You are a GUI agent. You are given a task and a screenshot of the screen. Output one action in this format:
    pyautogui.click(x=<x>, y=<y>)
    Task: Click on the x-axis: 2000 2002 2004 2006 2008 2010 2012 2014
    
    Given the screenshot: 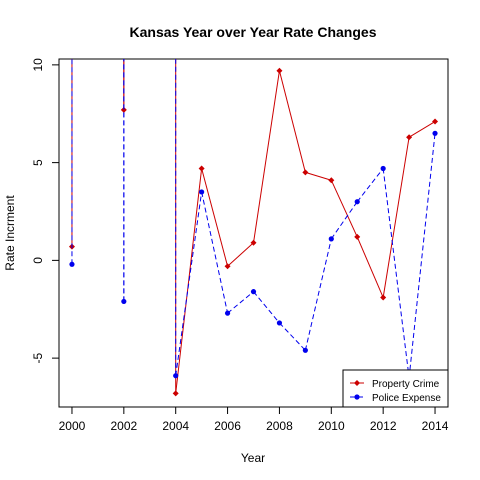 What is the action you would take?
    pyautogui.click(x=254, y=419)
    